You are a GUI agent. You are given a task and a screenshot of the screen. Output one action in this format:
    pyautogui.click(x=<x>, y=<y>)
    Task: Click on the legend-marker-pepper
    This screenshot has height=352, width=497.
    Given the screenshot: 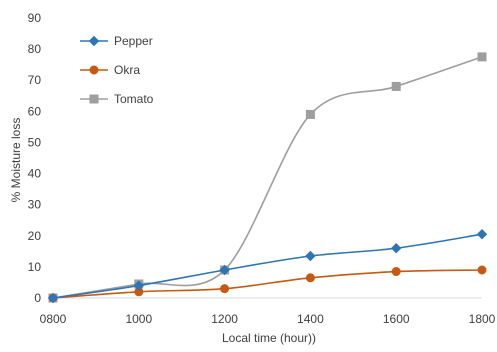 What is the action you would take?
    pyautogui.click(x=94, y=41)
    